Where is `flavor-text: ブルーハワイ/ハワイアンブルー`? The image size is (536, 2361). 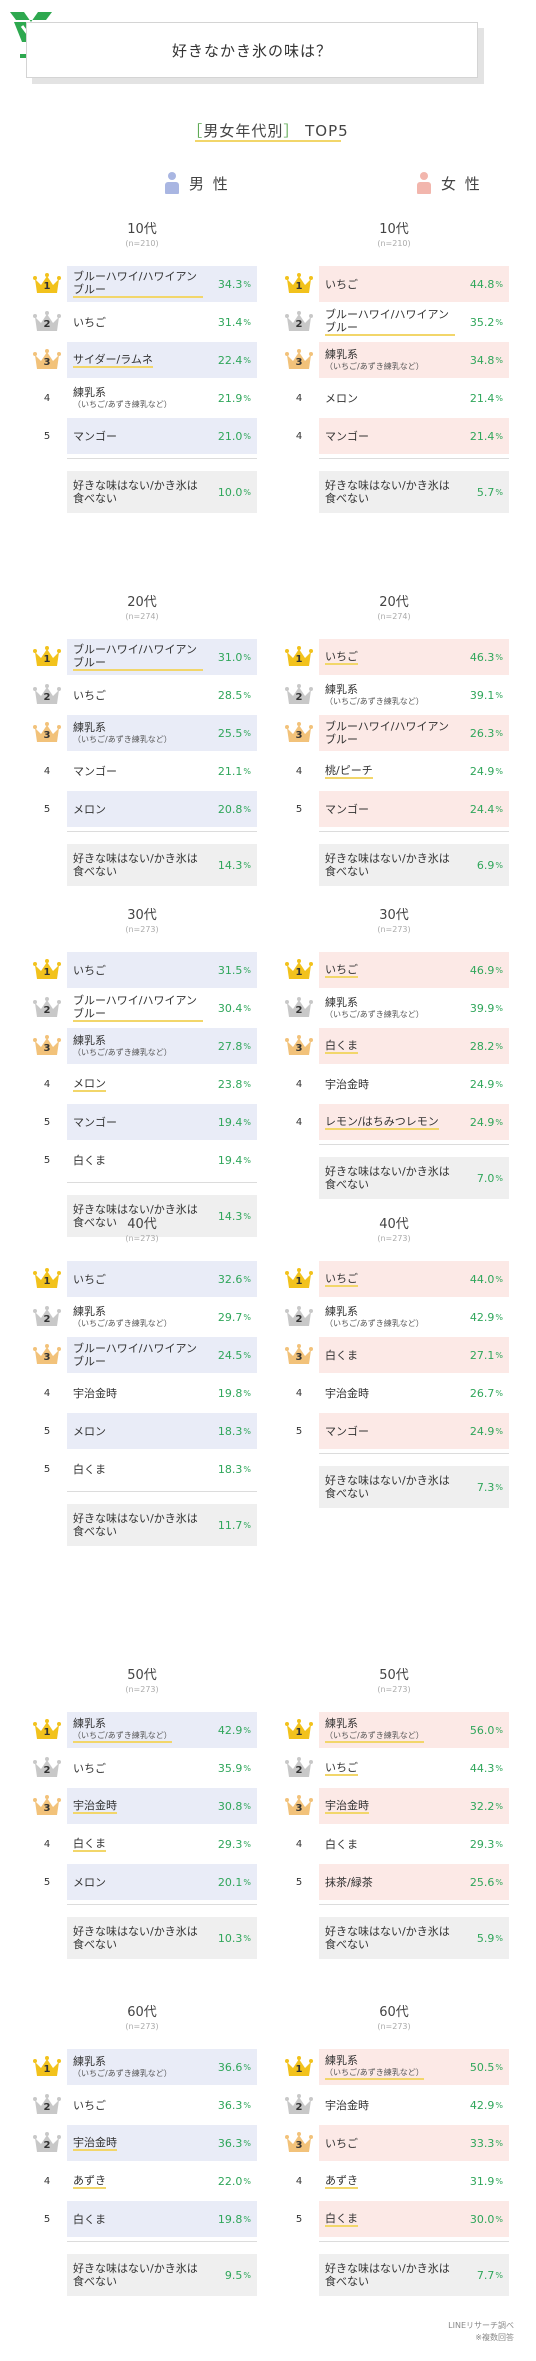 flavor-text: ブルーハワイ/ハワイアンブルー is located at coordinates (135, 1355).